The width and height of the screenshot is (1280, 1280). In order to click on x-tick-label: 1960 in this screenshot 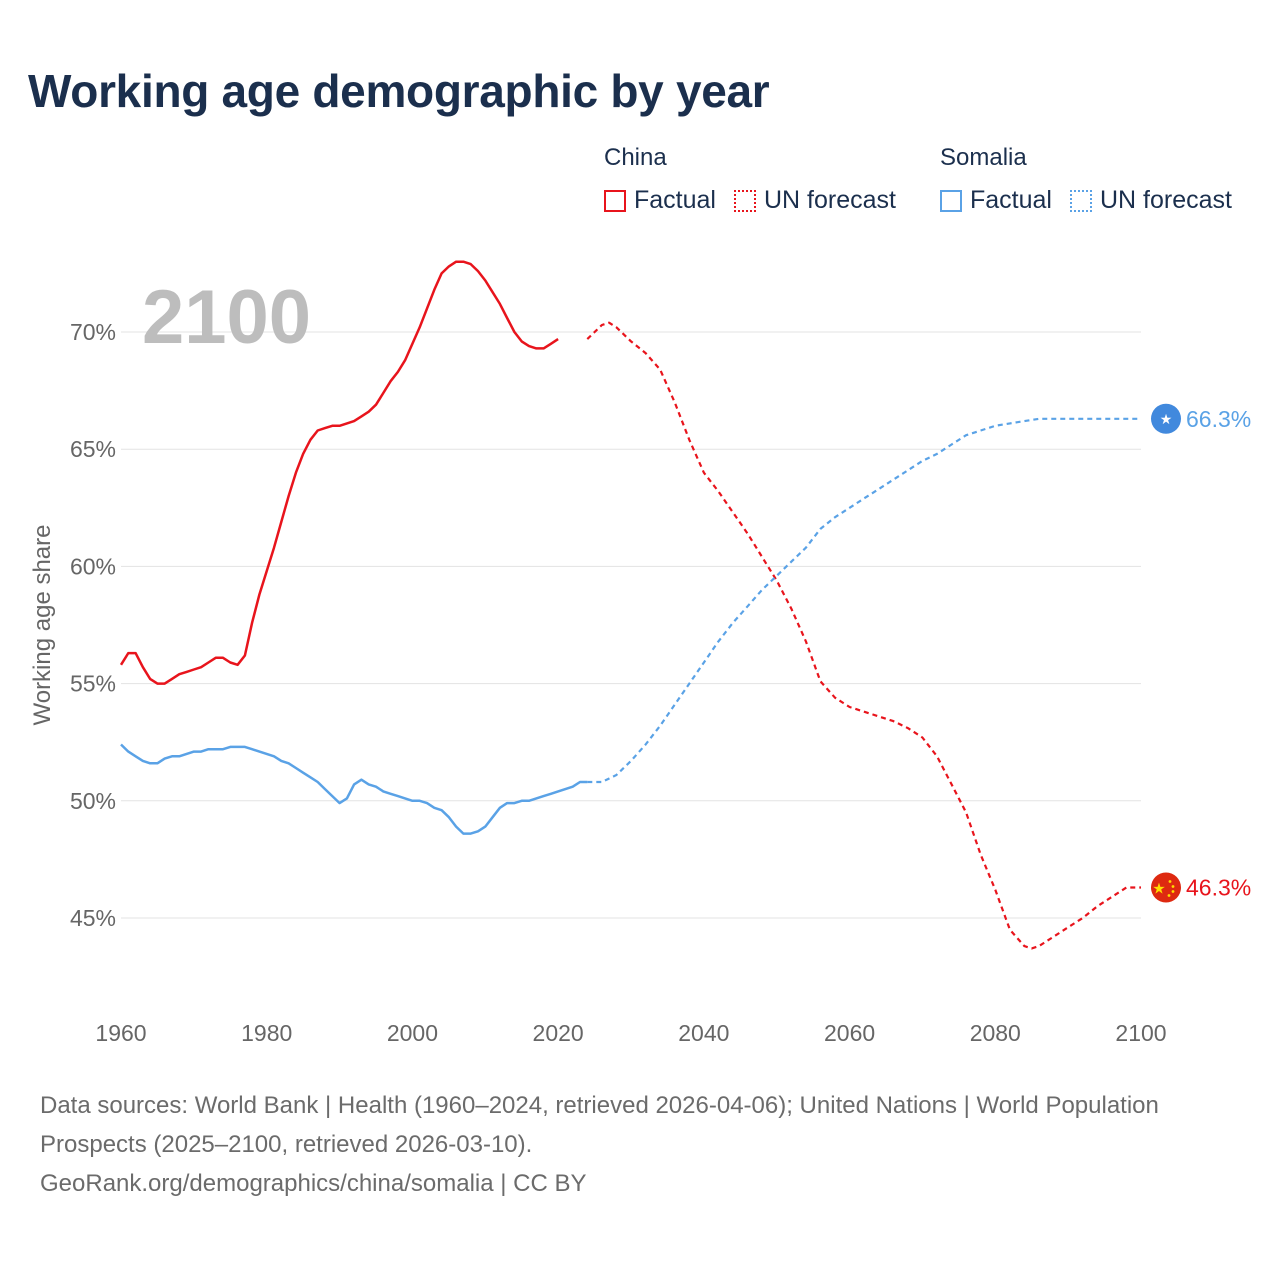, I will do `click(120, 1033)`.